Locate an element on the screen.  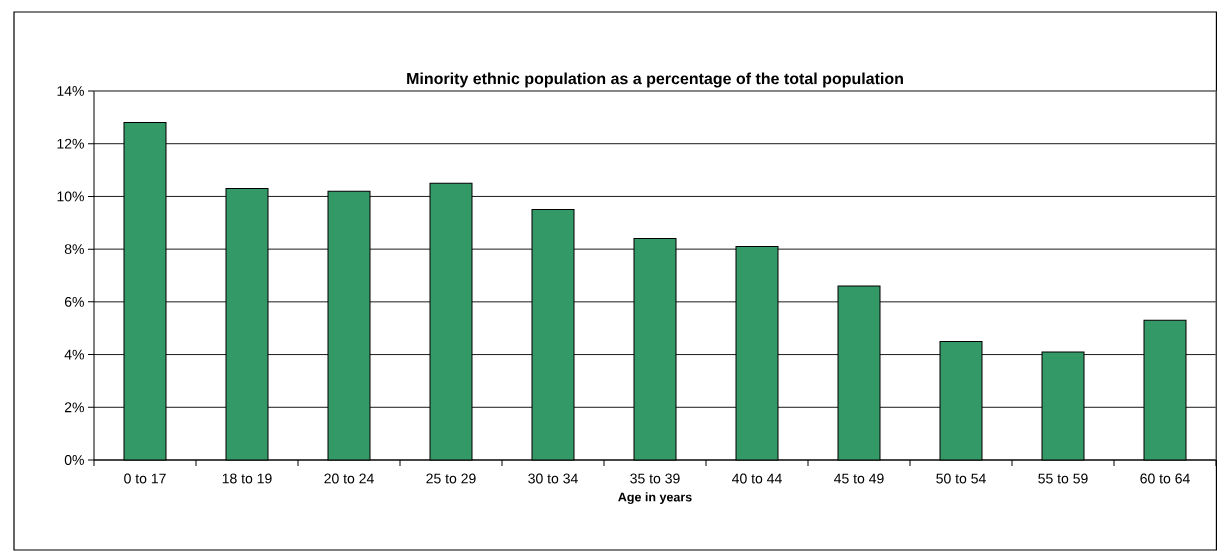
y-tick-label: 6% is located at coordinates (74, 301).